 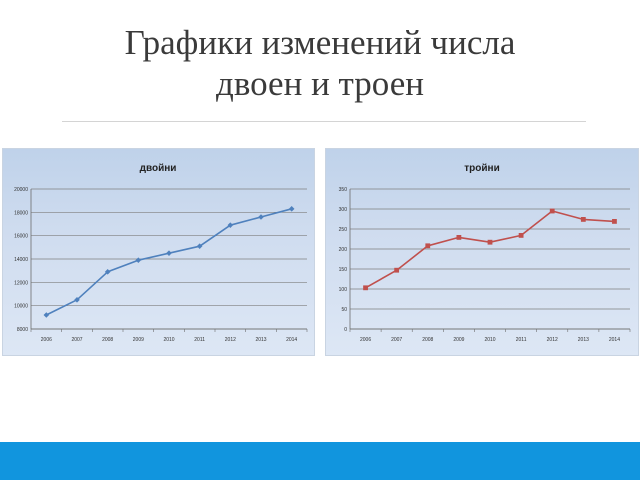 I want to click on twins-x-tick-label: 2012, so click(x=230, y=340).